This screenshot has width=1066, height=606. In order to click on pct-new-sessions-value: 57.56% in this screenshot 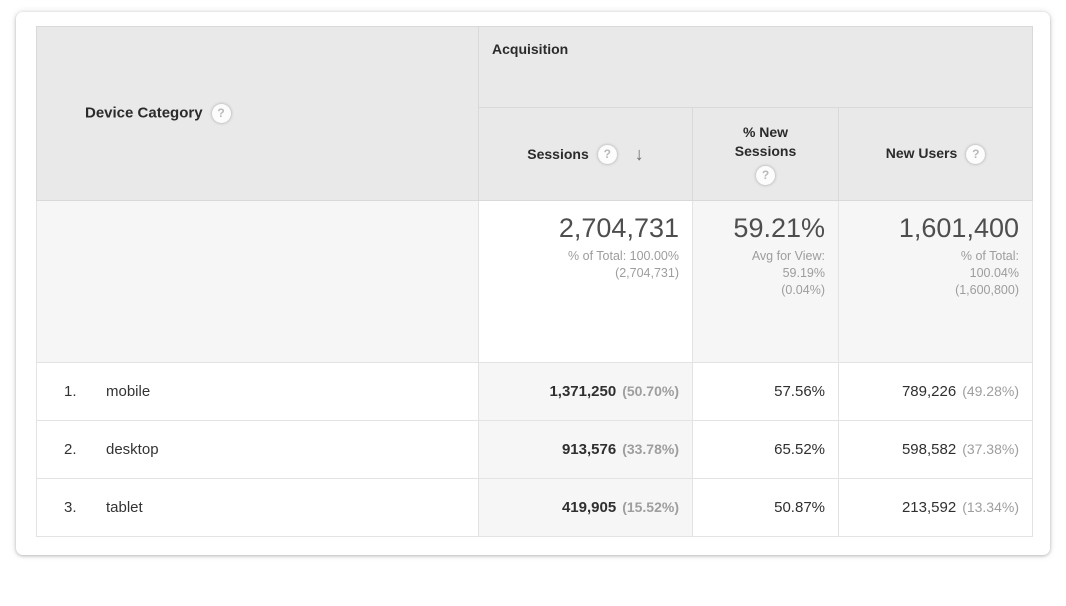, I will do `click(799, 391)`.